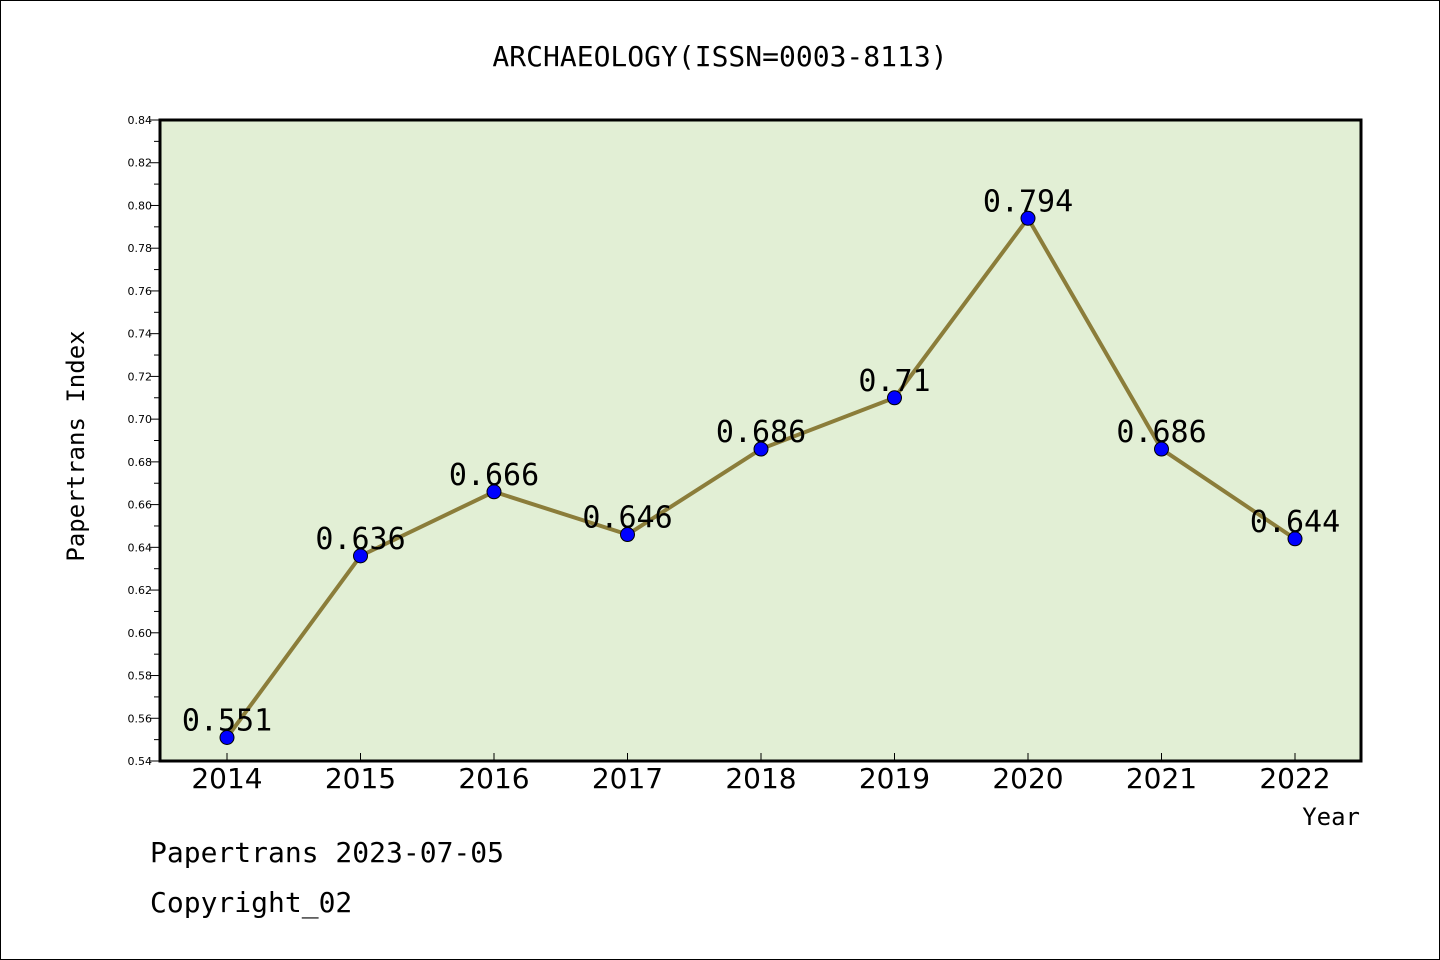 This screenshot has width=1440, height=960. What do you see at coordinates (140, 761) in the screenshot?
I see `y-tick-label: 0.54` at bounding box center [140, 761].